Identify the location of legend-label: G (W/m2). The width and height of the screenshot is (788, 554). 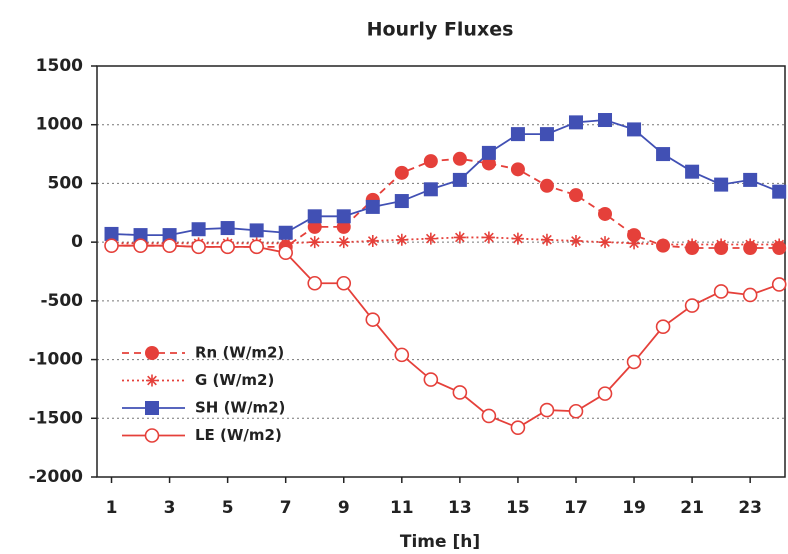
(234, 380).